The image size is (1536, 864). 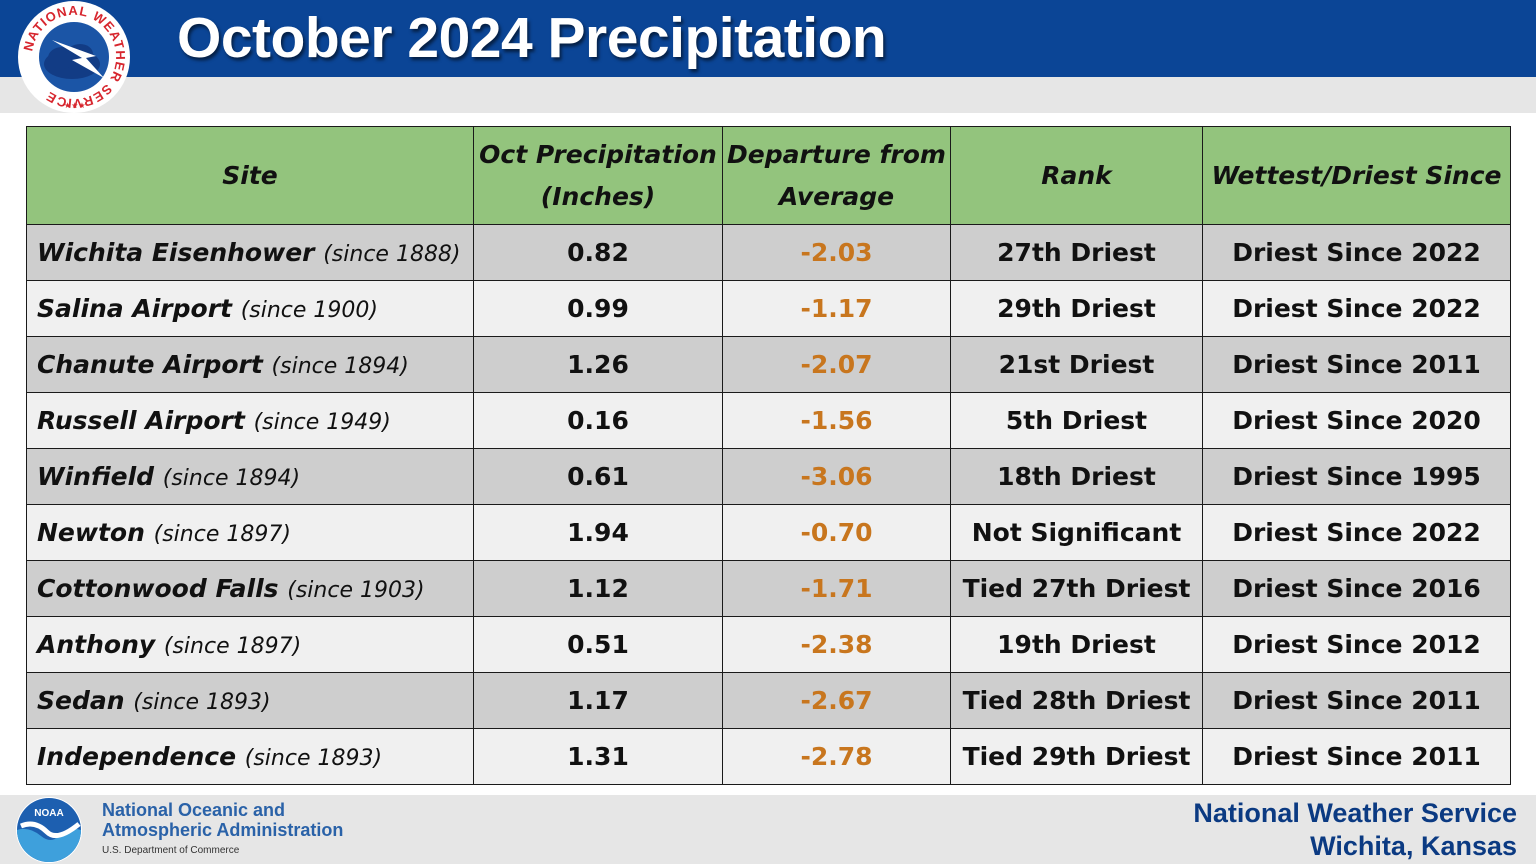 I want to click on rank-cell: 18th Driest, so click(x=1076, y=476).